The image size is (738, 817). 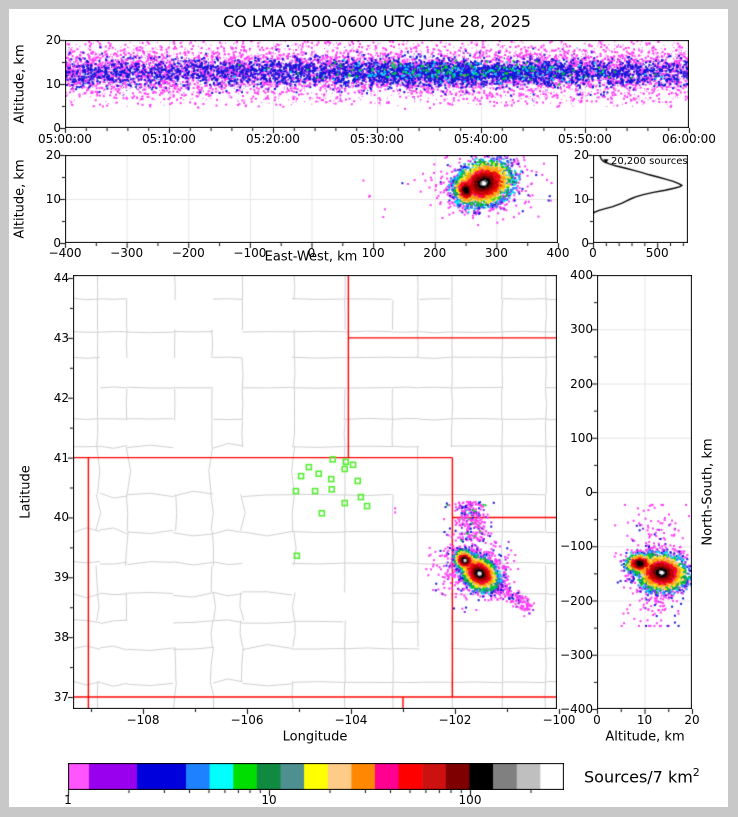 What do you see at coordinates (61, 397) in the screenshot?
I see `tick-label: 42` at bounding box center [61, 397].